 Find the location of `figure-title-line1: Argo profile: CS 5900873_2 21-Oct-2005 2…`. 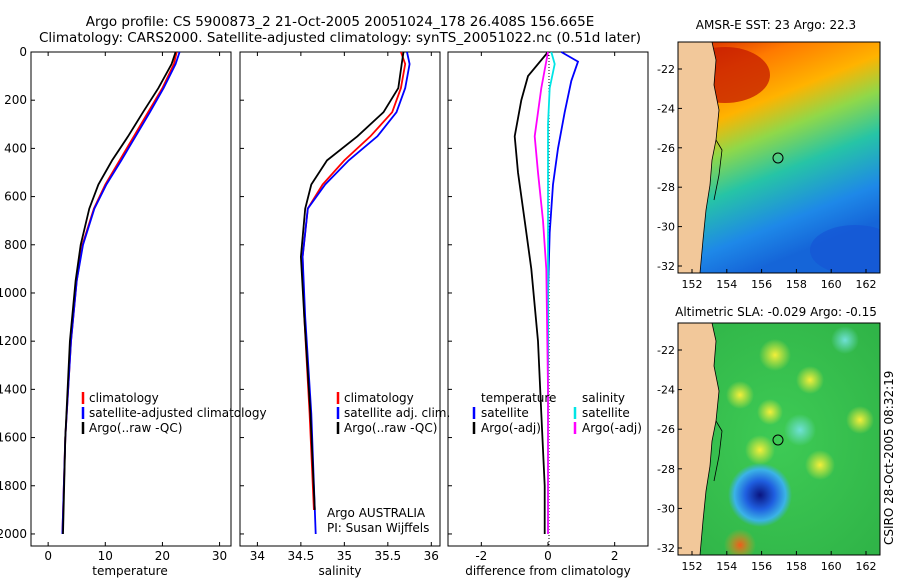

figure-title-line1: Argo profile: CS 5900873_2 21-Oct-2005 2… is located at coordinates (340, 22).